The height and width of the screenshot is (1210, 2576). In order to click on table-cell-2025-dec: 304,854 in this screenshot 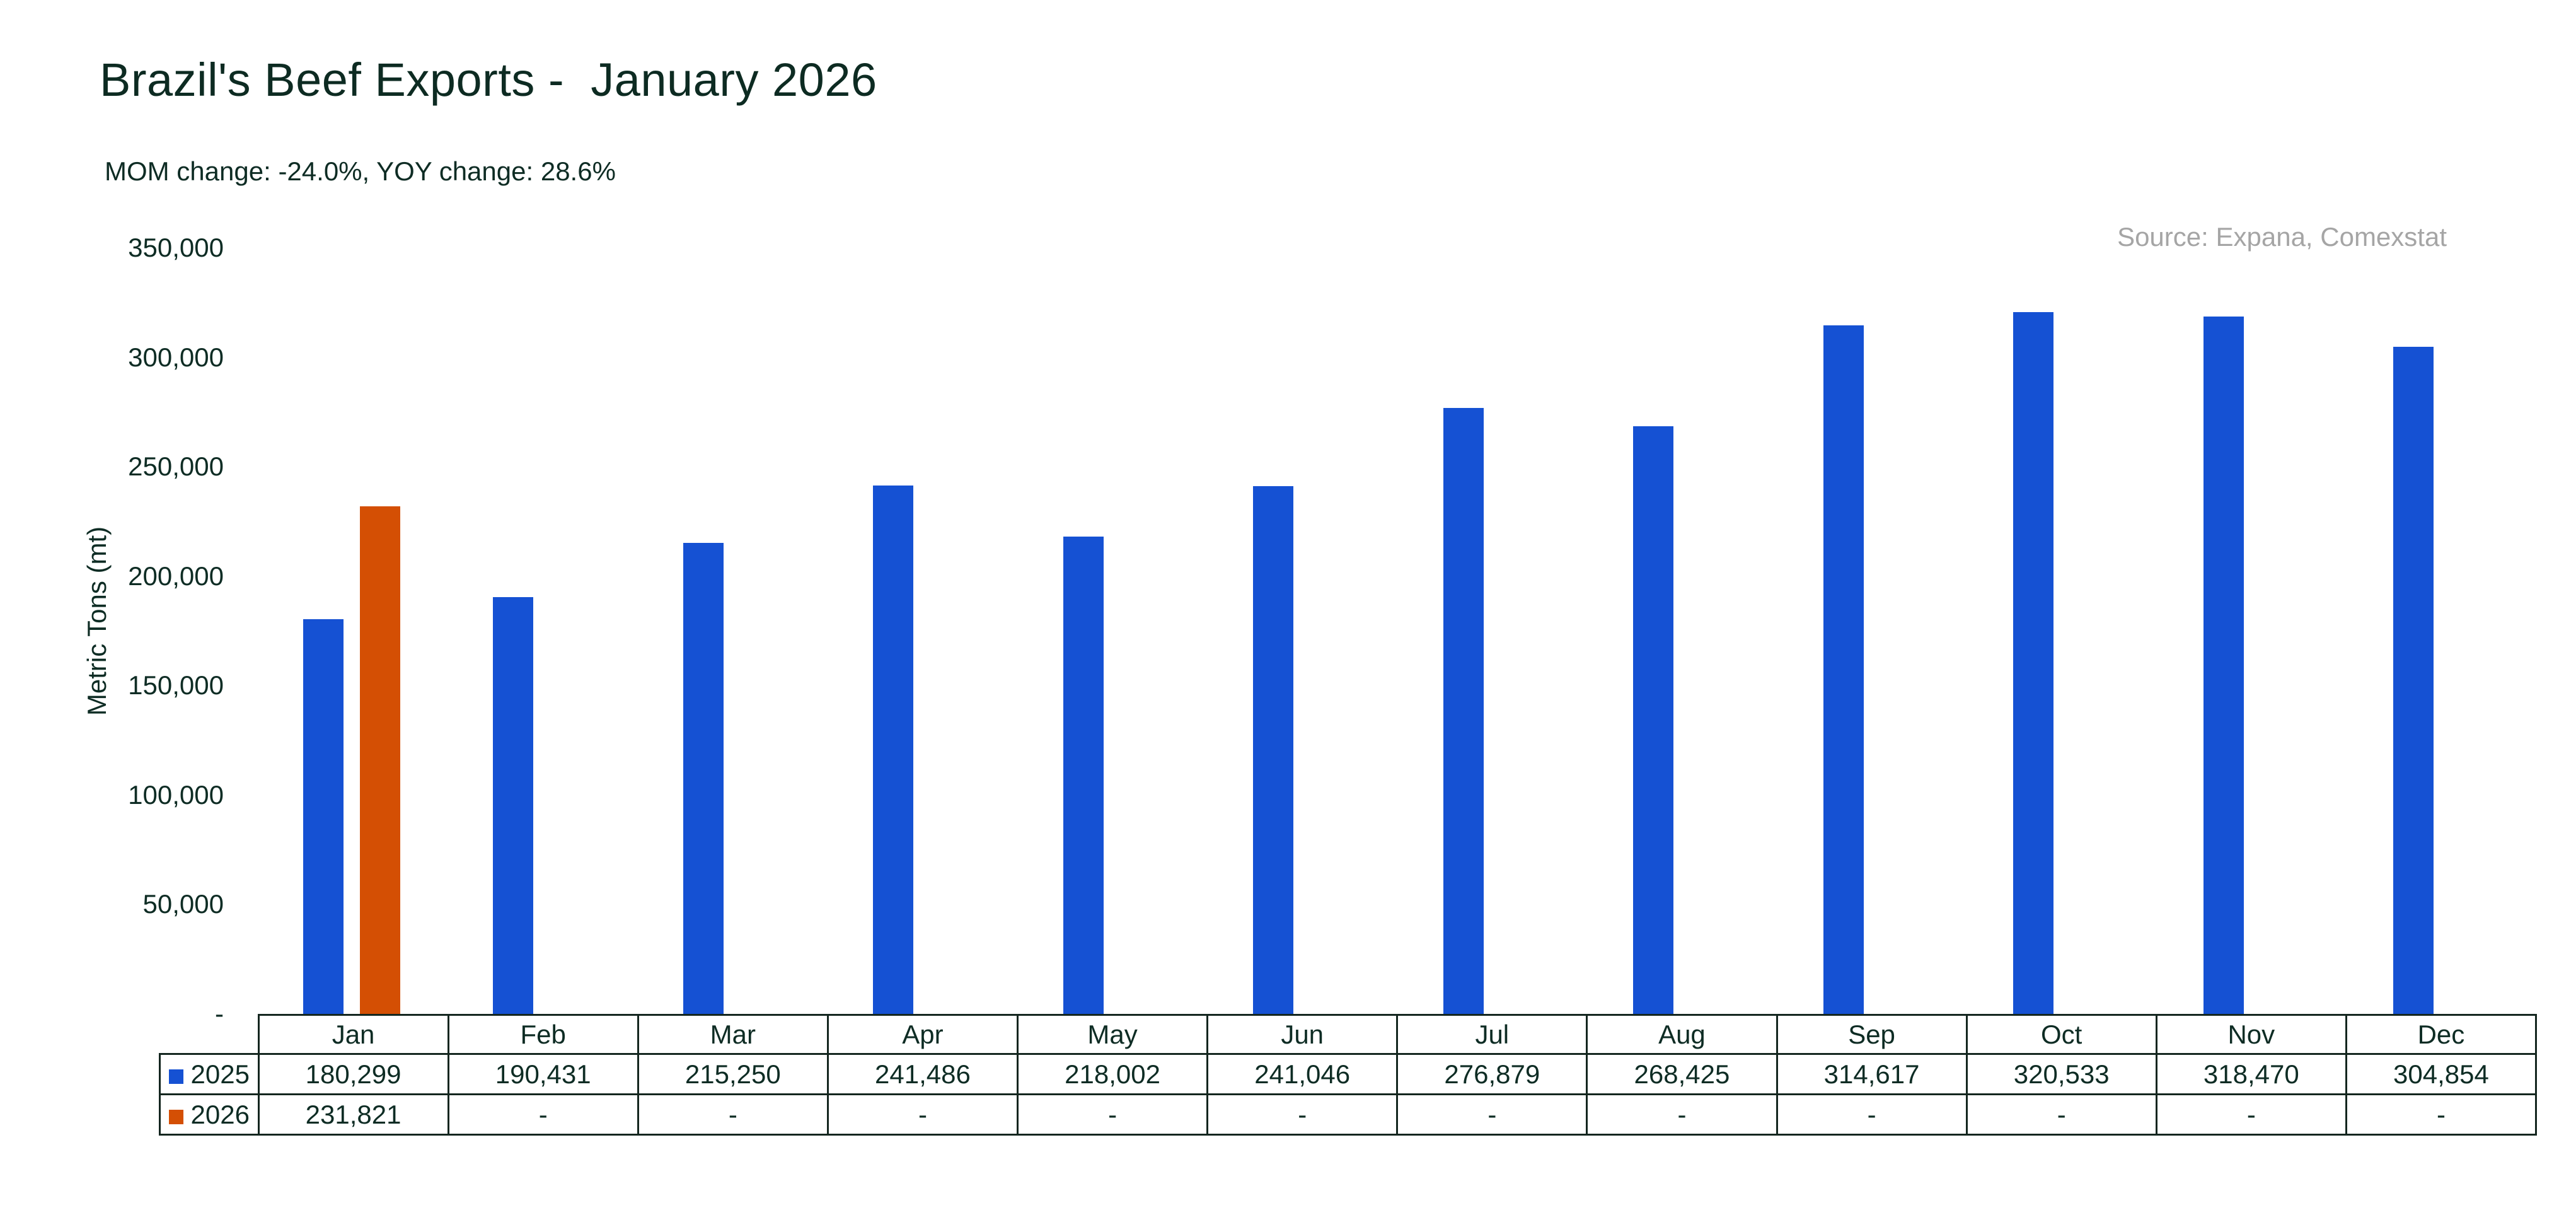, I will do `click(2442, 1074)`.